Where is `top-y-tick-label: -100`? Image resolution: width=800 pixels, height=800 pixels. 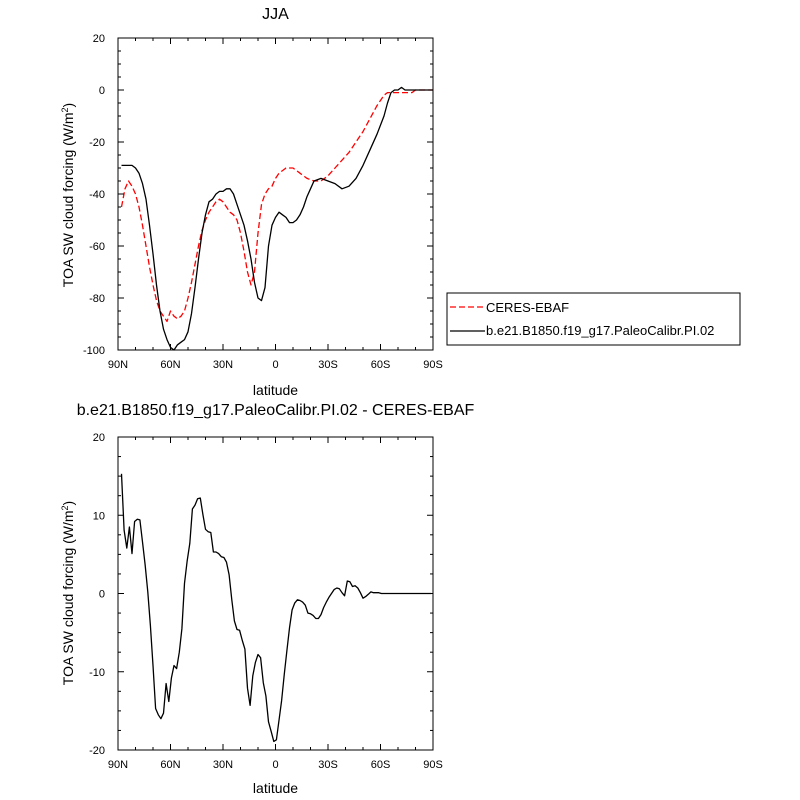
top-y-tick-label: -100 is located at coordinates (94, 351).